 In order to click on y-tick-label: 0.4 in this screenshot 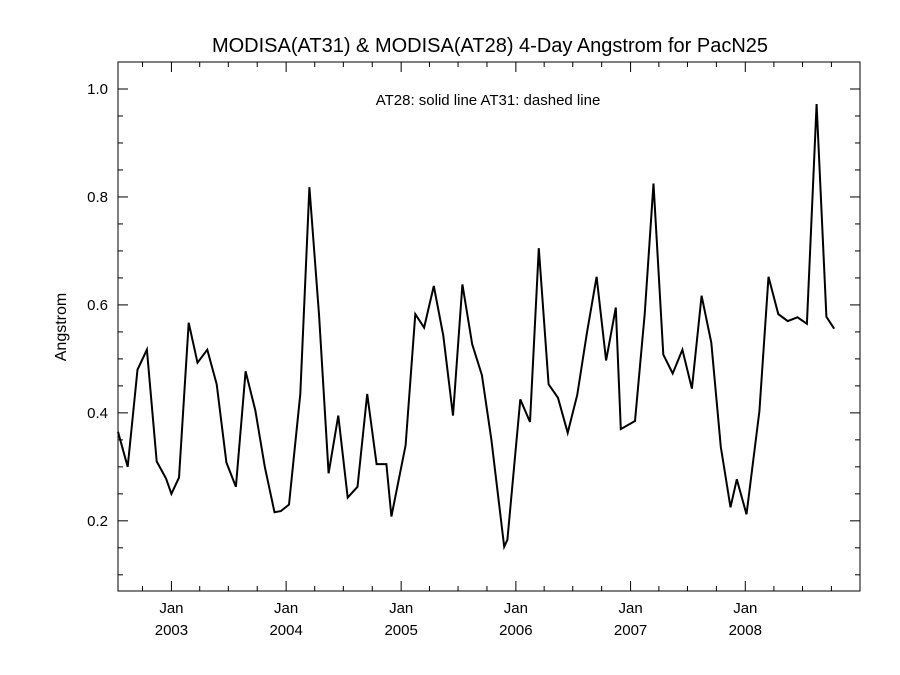, I will do `click(97, 413)`.